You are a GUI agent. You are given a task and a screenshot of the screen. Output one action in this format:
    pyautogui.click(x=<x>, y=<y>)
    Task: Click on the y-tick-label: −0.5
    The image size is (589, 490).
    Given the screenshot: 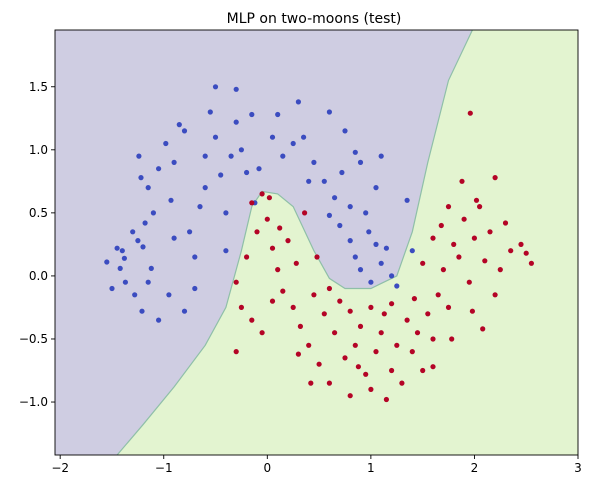 What is the action you would take?
    pyautogui.click(x=33, y=339)
    